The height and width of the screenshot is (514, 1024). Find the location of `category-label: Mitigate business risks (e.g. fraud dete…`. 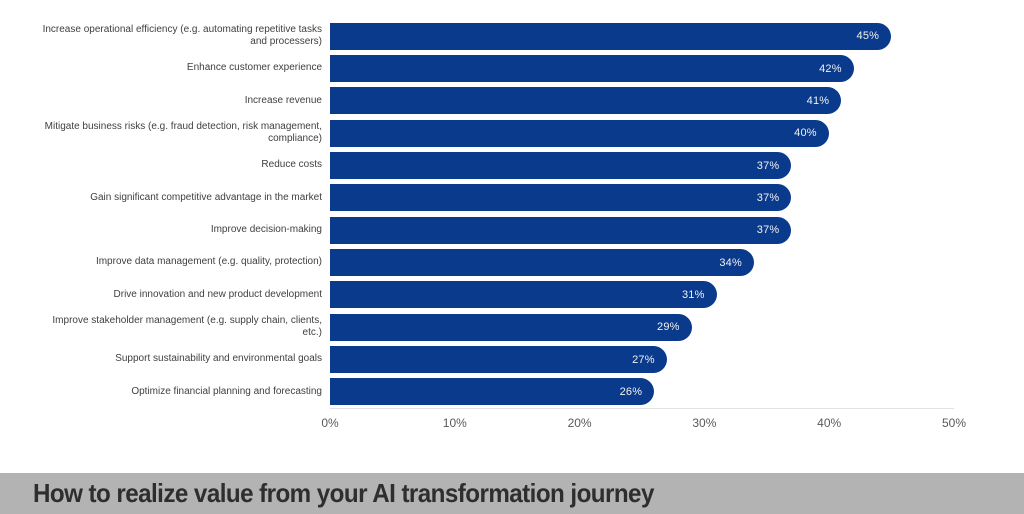

category-label: Mitigate business risks (e.g. fraud dete… is located at coordinates (183, 132).